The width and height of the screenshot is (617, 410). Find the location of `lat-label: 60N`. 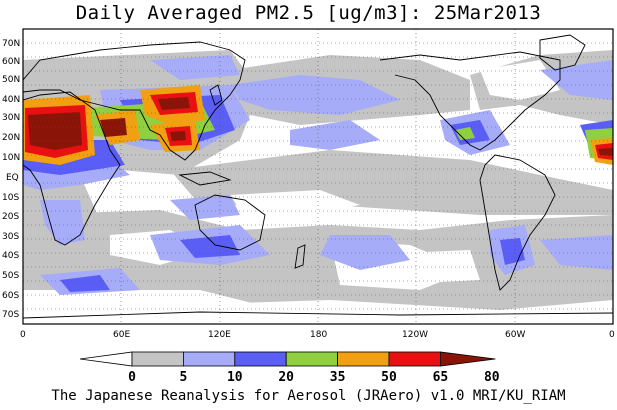

lat-label: 60N is located at coordinates (11, 62).